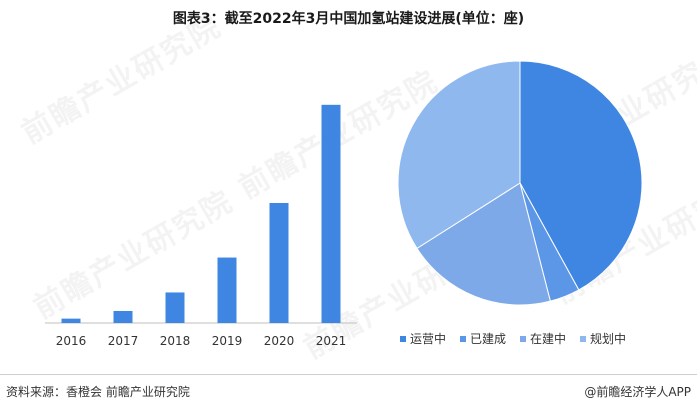 This screenshot has height=412, width=697. I want to click on legend-label: 已建成, so click(488, 339).